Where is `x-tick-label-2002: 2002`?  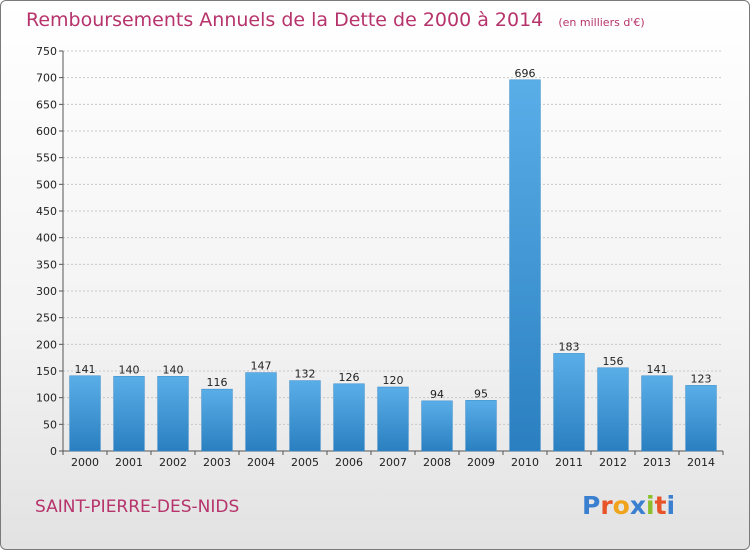
x-tick-label-2002: 2002 is located at coordinates (173, 462).